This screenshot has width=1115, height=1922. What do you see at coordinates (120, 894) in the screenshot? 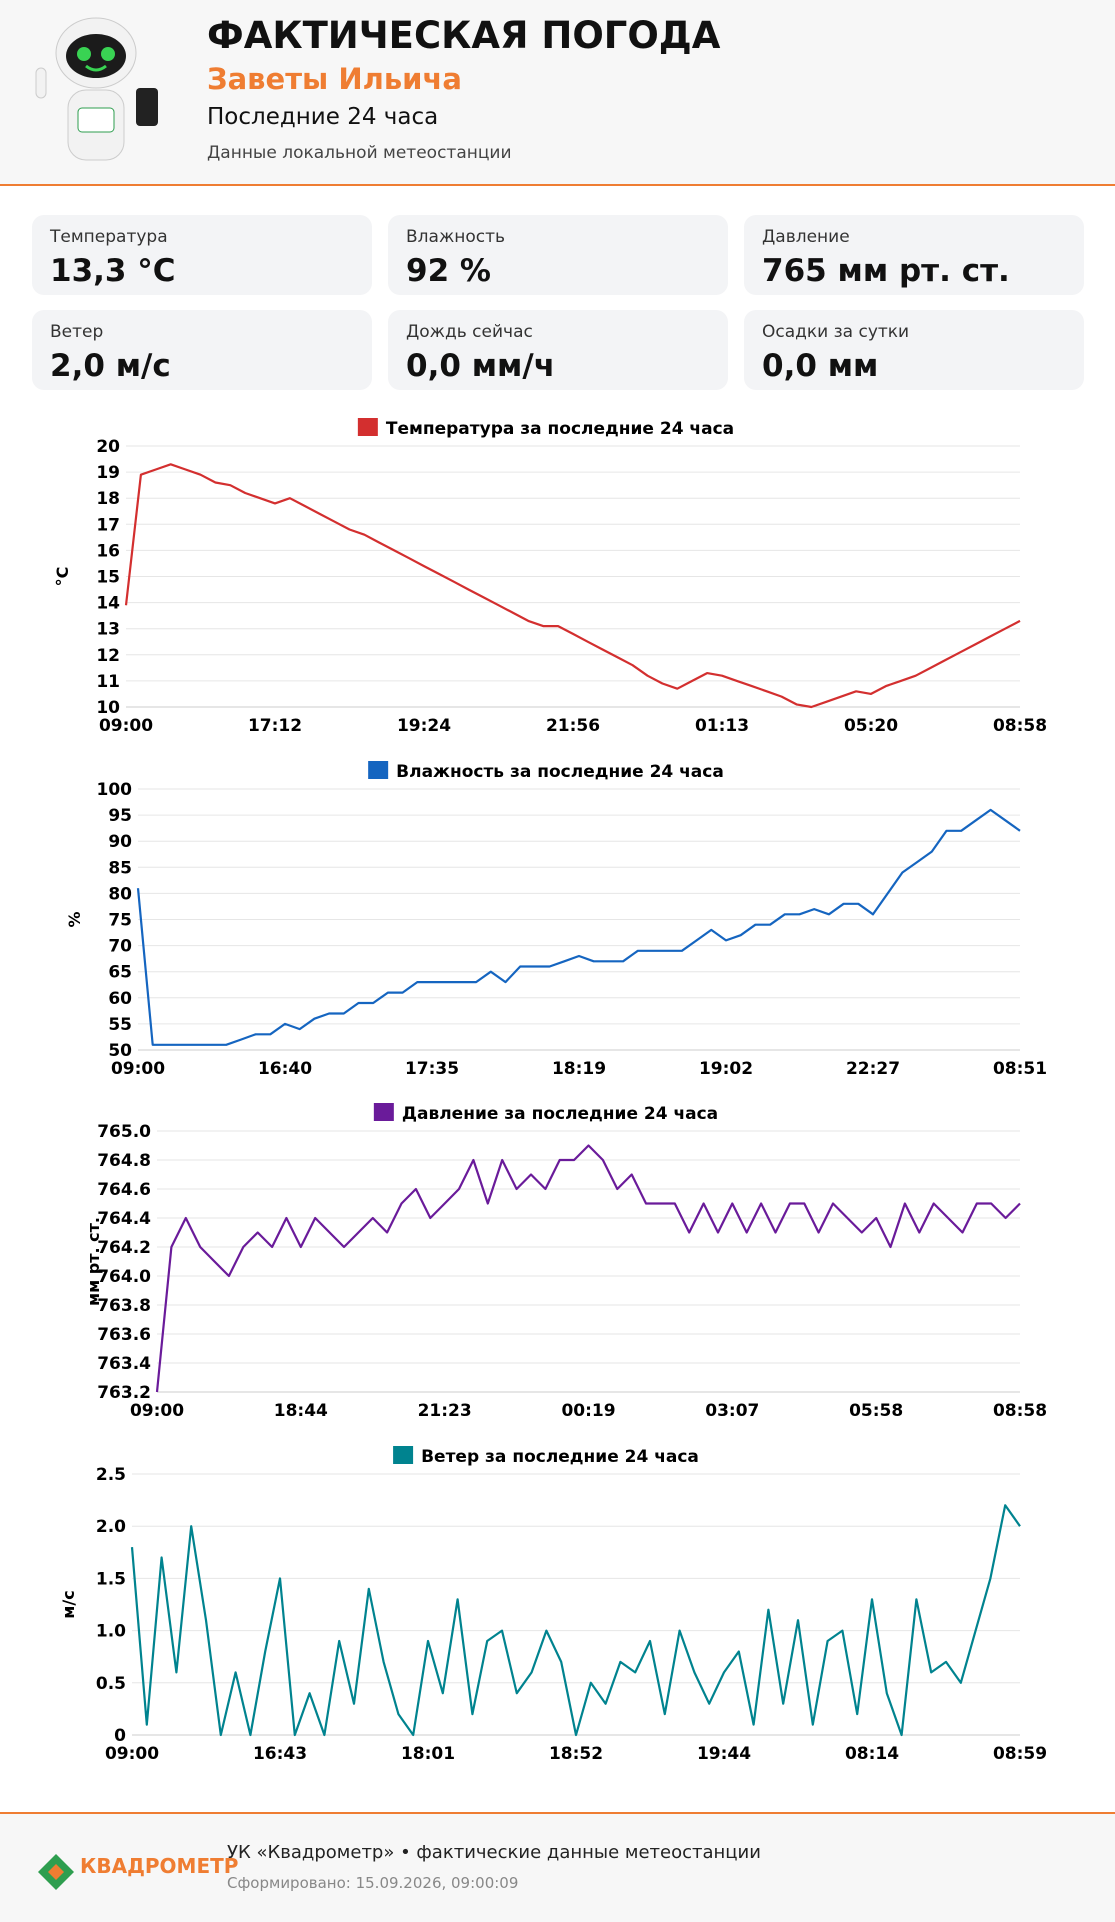
I see `y-tick-label: 80` at bounding box center [120, 894].